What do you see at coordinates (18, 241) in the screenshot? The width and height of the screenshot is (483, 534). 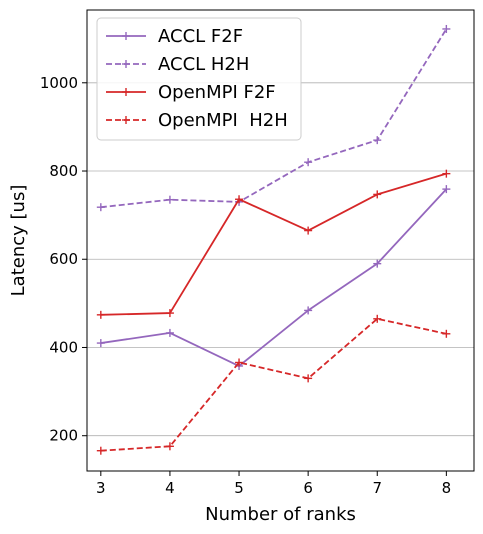 I see `y-axis-label: Latency [us]` at bounding box center [18, 241].